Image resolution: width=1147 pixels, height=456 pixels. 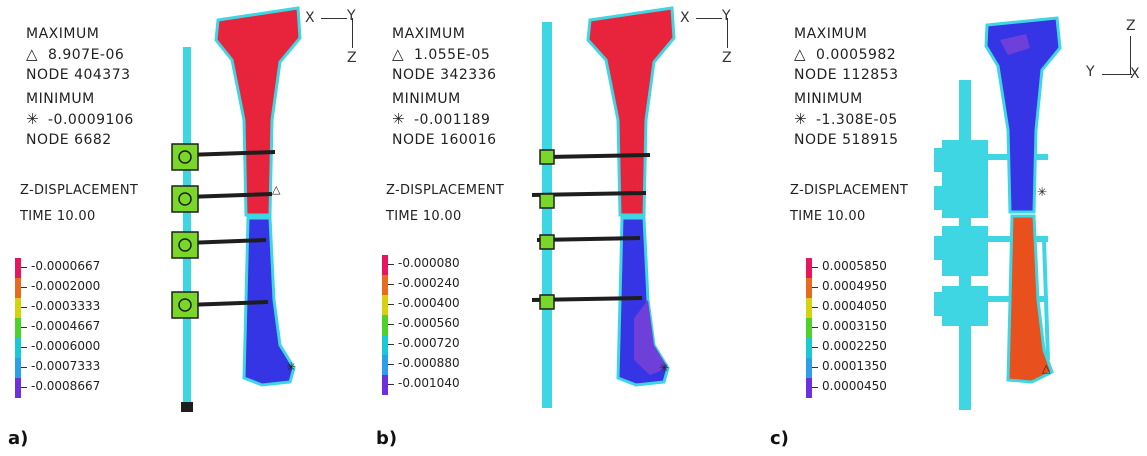 What do you see at coordinates (429, 363) in the screenshot?
I see `legend-value: -0.000880` at bounding box center [429, 363].